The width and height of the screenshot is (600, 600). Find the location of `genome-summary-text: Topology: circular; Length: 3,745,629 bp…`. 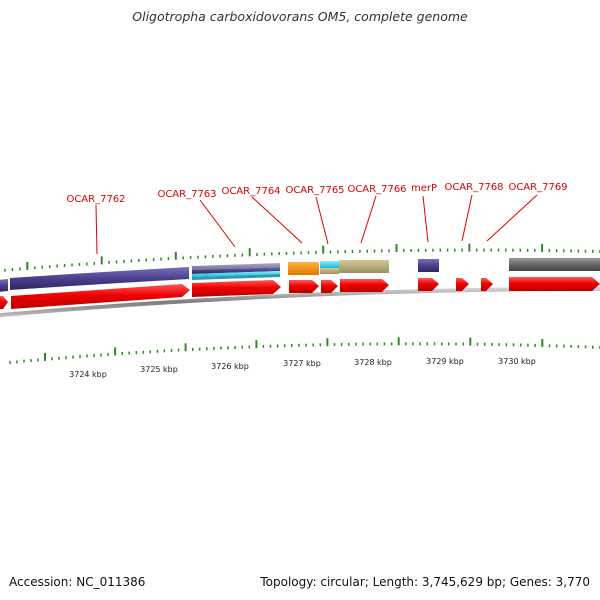

genome-summary-text: Topology: circular; Length: 3,745,629 bp… is located at coordinates (425, 582).